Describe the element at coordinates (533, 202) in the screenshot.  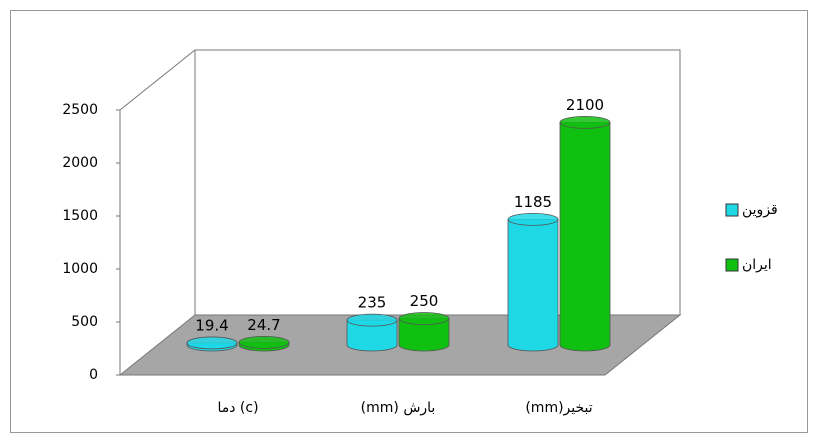
I see `value-label: 1185` at that location.